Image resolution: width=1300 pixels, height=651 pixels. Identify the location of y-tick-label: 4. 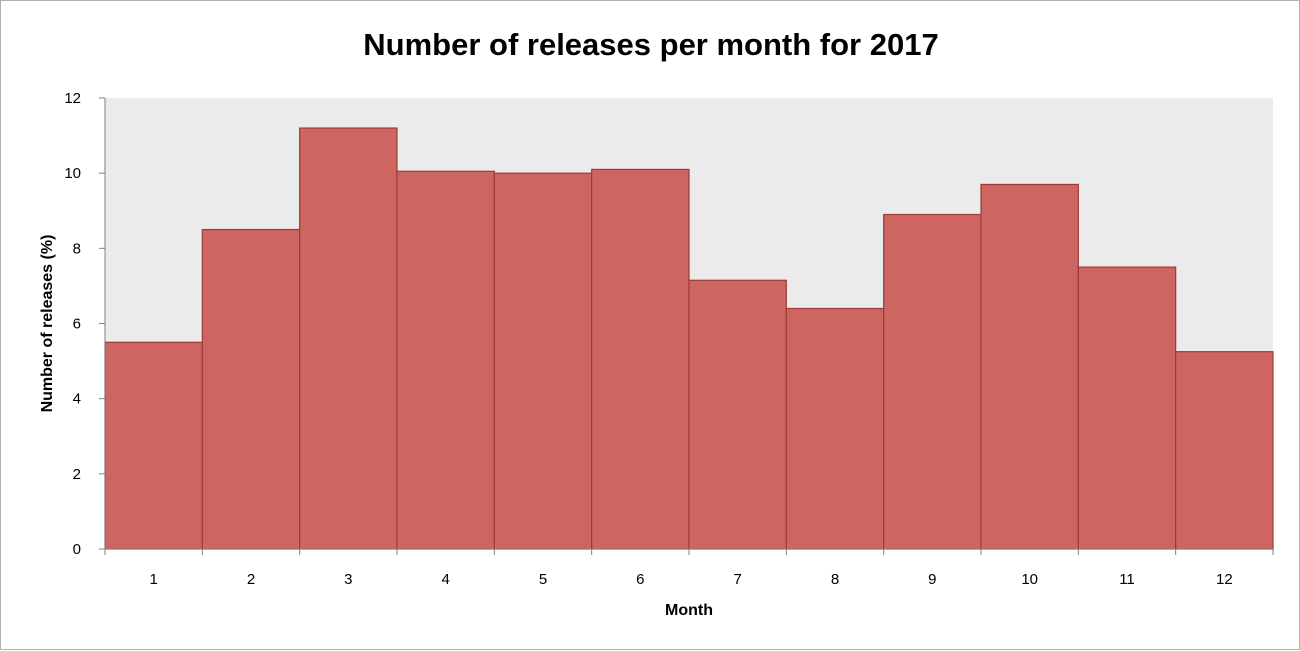
(77, 399).